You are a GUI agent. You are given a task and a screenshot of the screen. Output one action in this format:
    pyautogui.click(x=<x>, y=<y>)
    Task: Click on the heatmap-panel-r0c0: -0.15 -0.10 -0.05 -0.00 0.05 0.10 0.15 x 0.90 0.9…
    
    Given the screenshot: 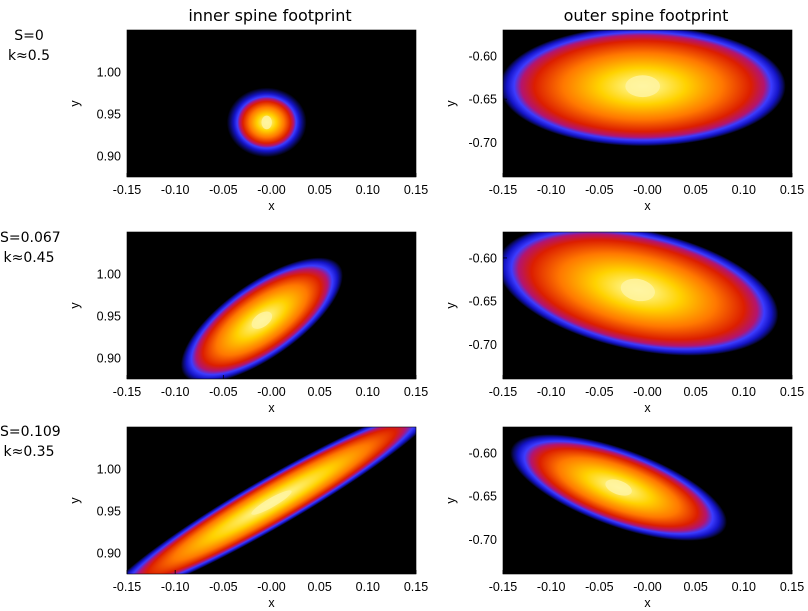 What is the action you would take?
    pyautogui.click(x=248, y=121)
    